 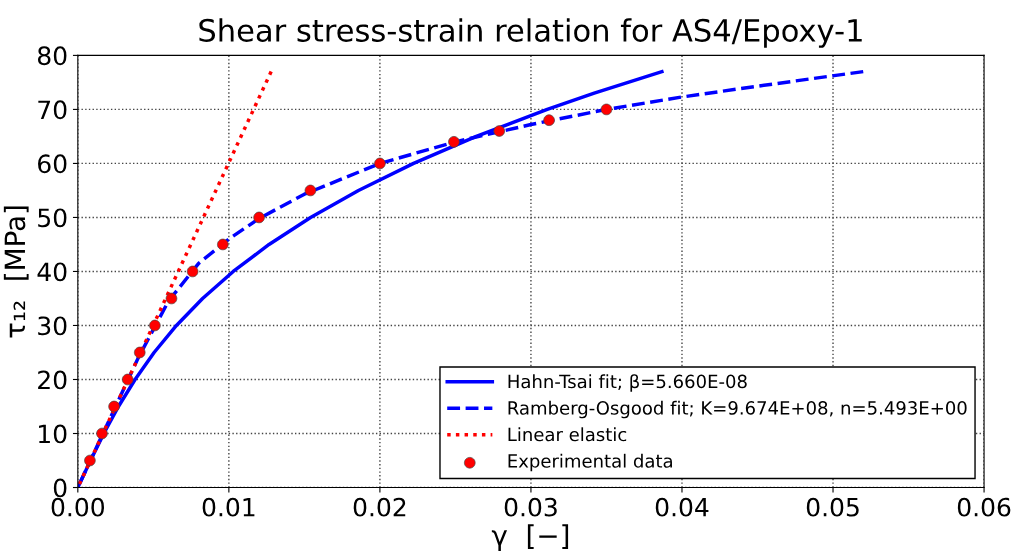 I want to click on y-tick-label: 70, so click(x=52, y=110).